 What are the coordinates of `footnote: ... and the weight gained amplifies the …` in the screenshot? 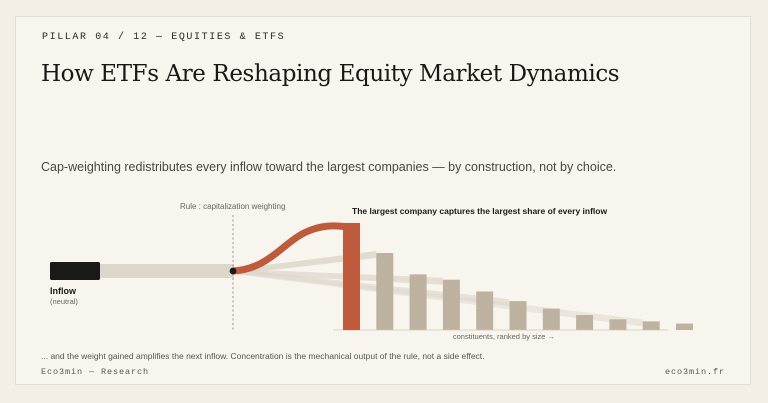 It's located at (263, 356).